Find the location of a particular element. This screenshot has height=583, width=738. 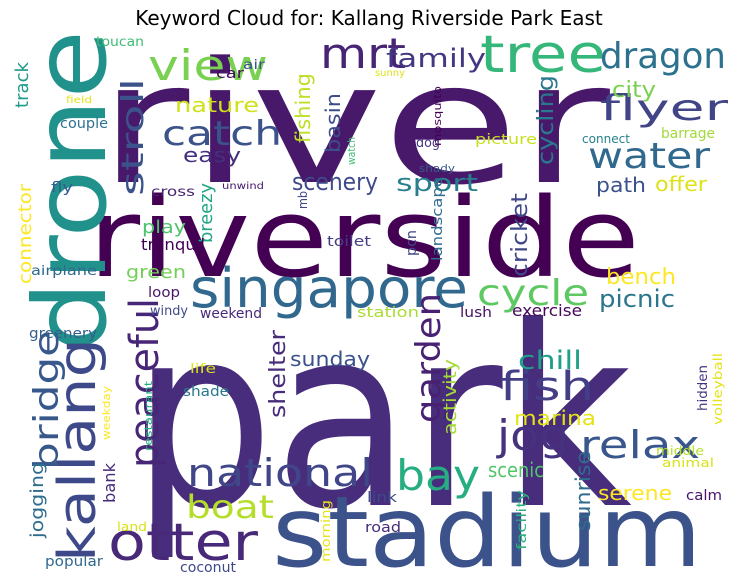

word-greenery: greenery is located at coordinates (63, 334).